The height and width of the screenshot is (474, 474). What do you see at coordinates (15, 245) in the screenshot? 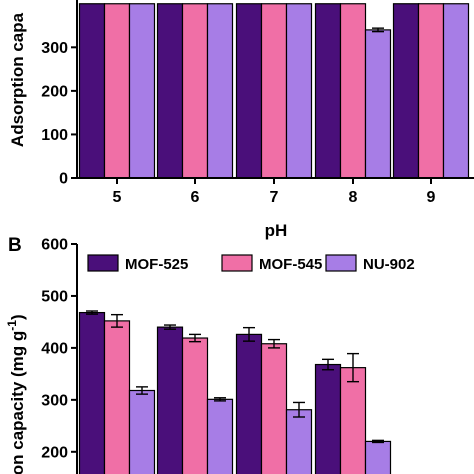
I see `panel-b-label: B` at bounding box center [15, 245].